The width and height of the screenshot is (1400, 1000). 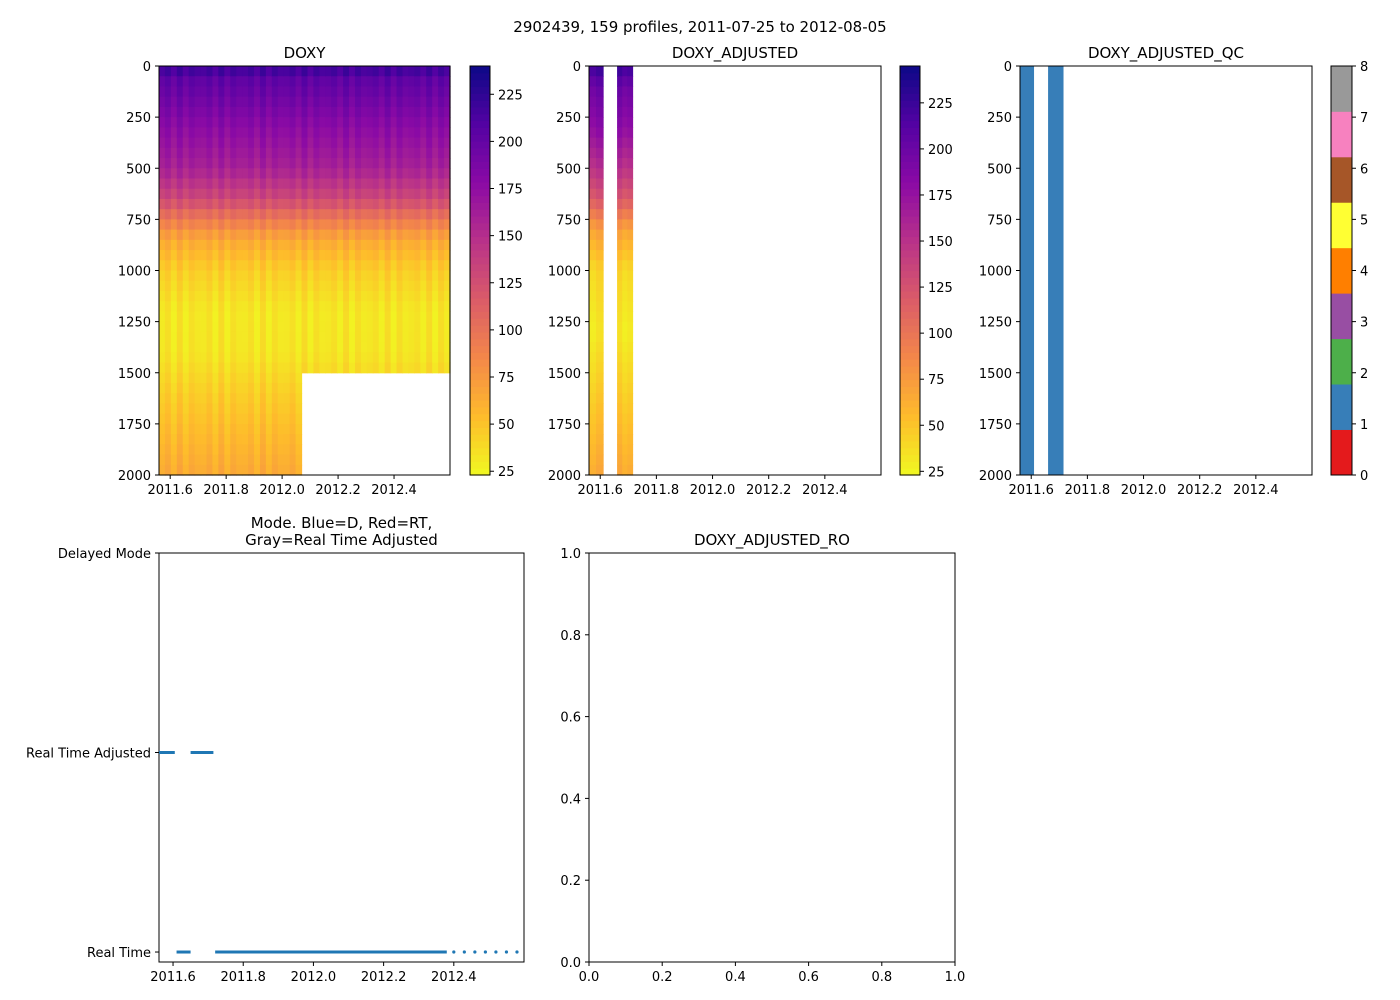 What do you see at coordinates (995, 323) in the screenshot?
I see `y-tick-label: 1250` at bounding box center [995, 323].